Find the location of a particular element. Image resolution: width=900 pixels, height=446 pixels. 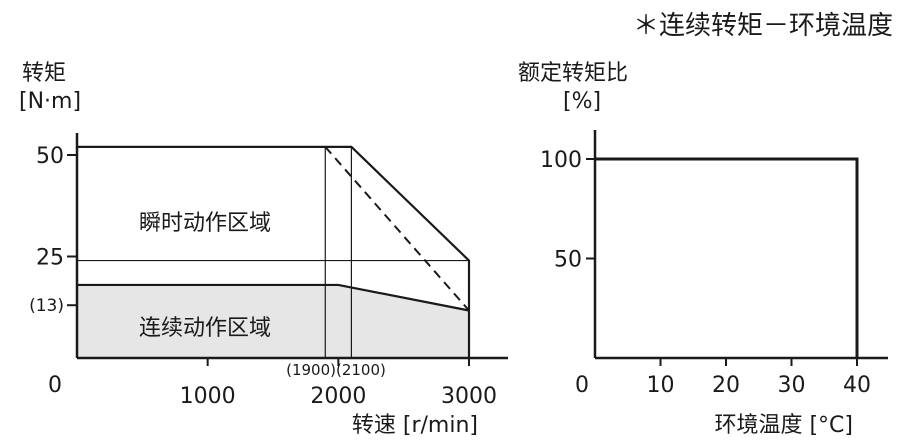

continuous-torque-boundary is located at coordinates (273, 297).